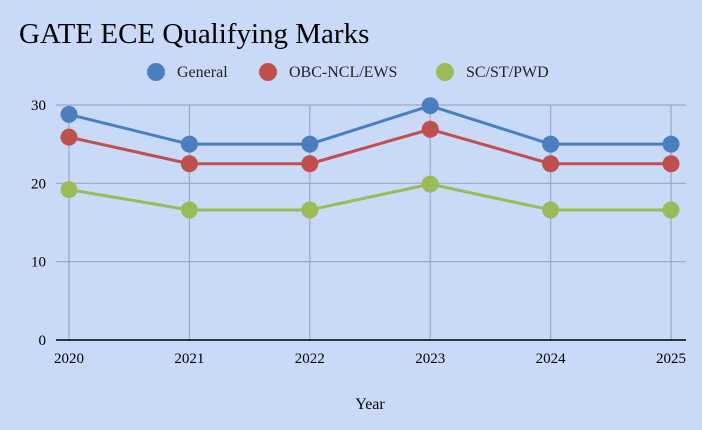  I want to click on x-axis-title: Year, so click(370, 404).